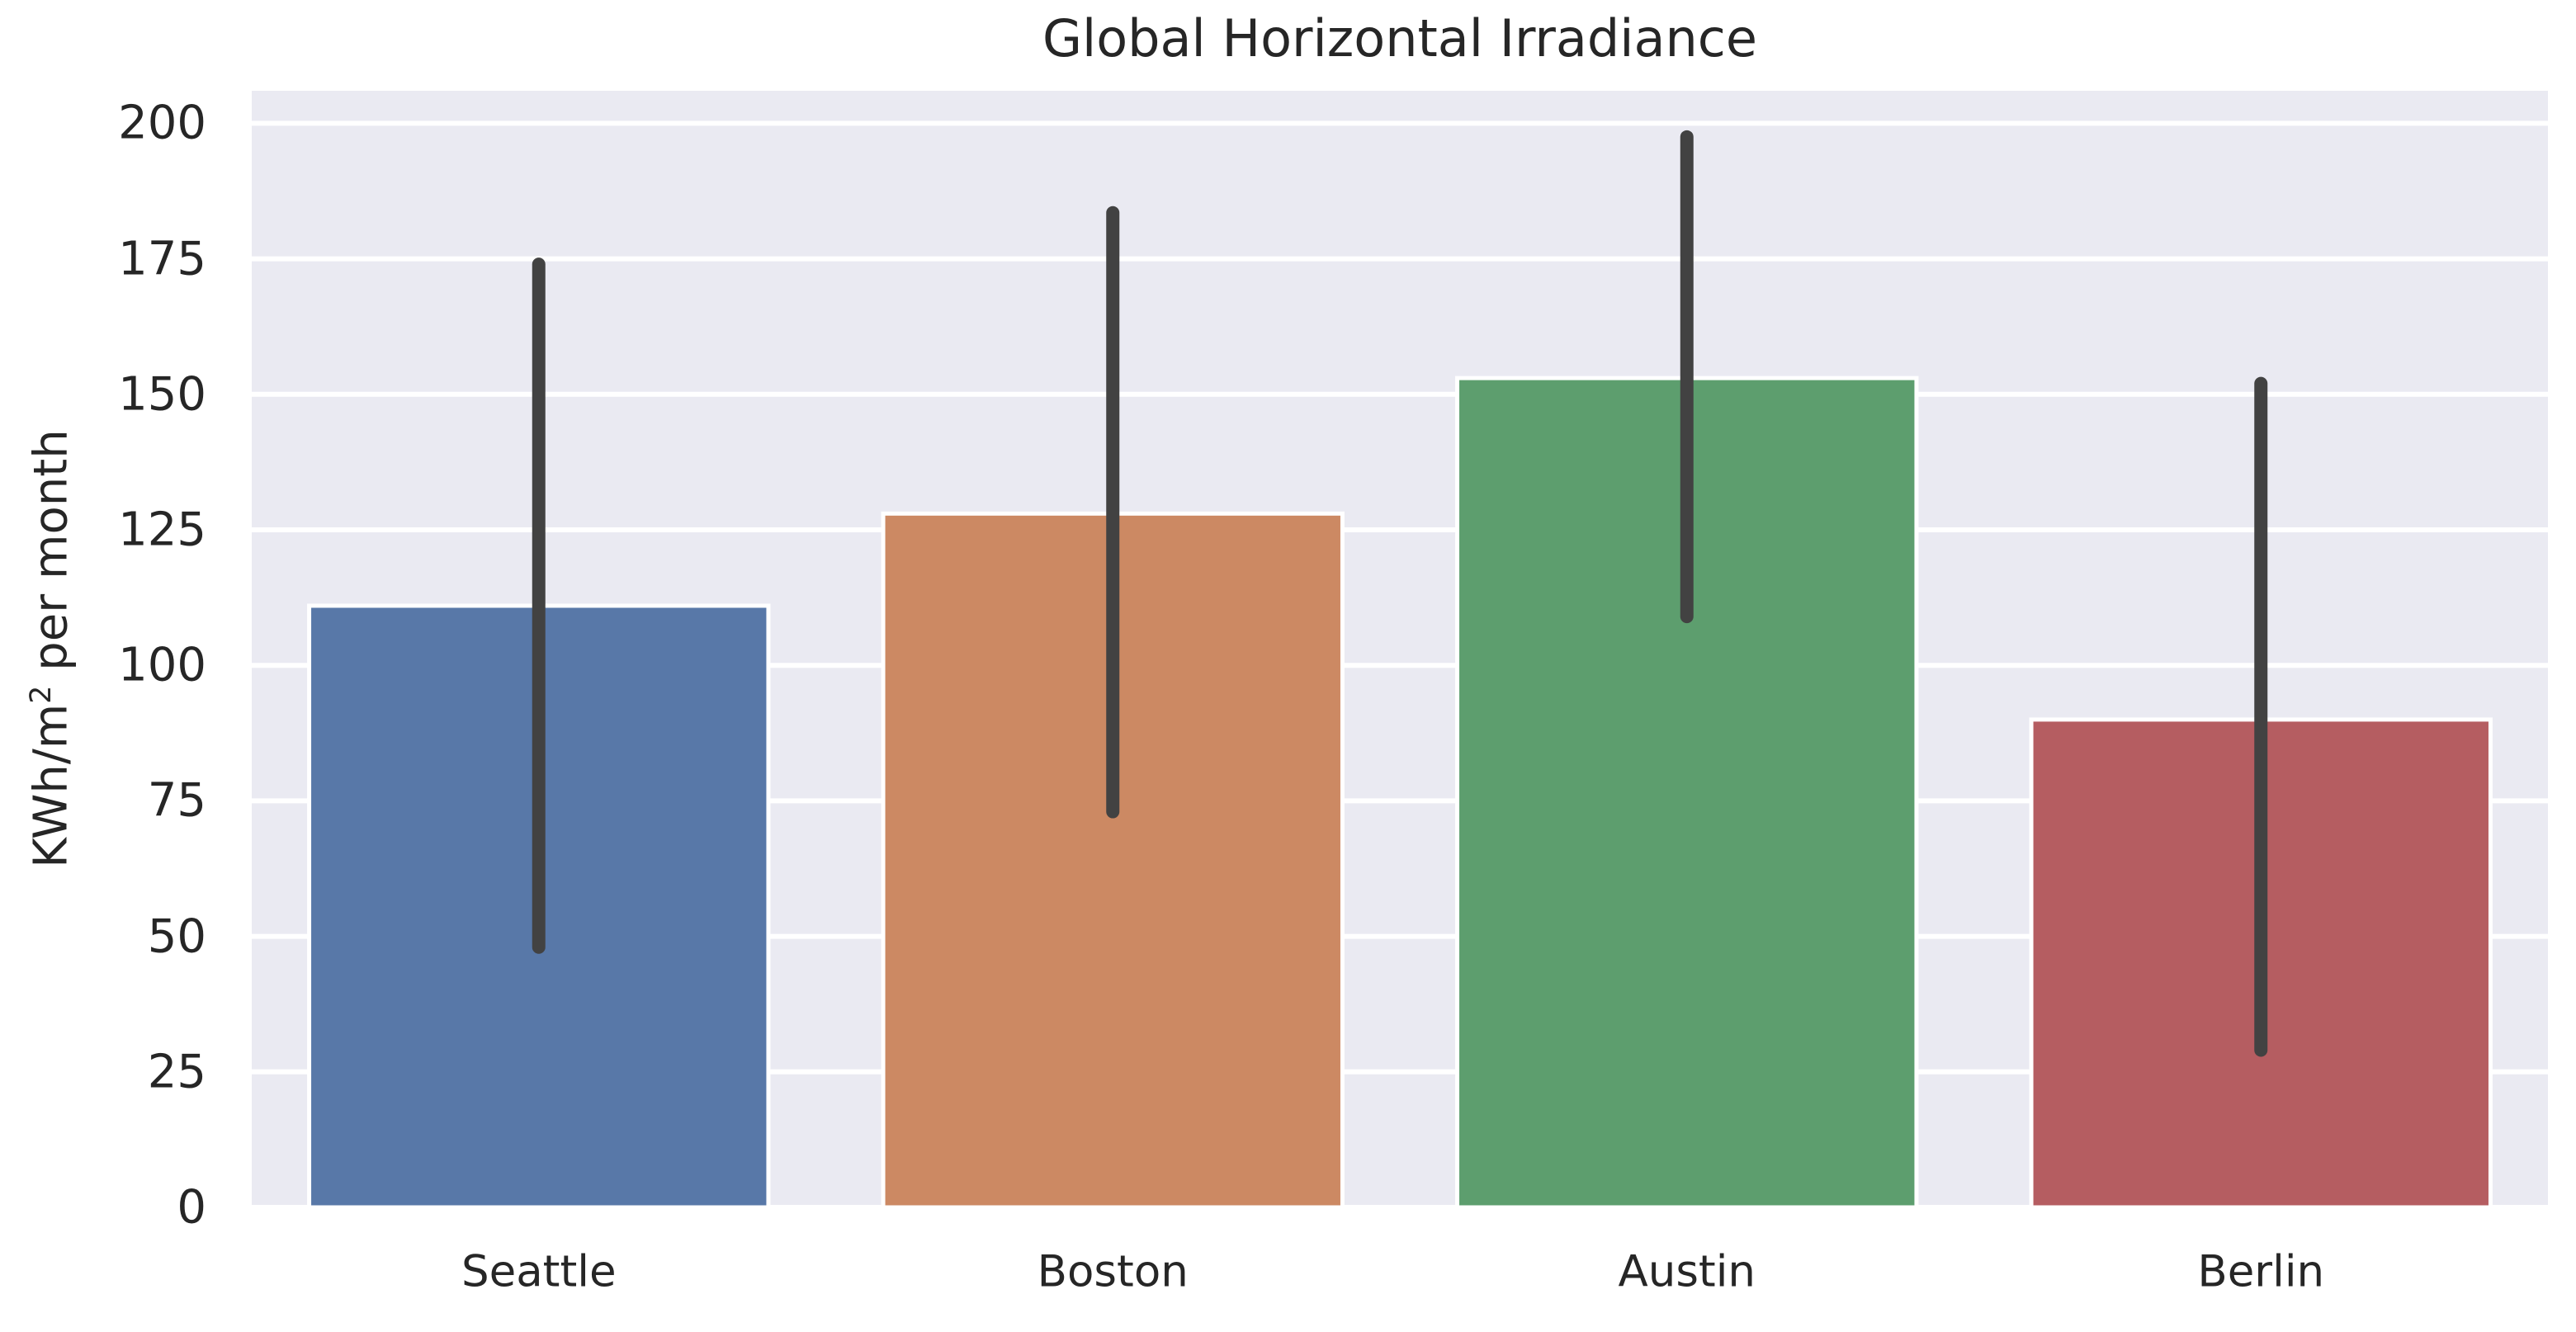 The width and height of the screenshot is (2576, 1332). Describe the element at coordinates (191, 1207) in the screenshot. I see `y-tick-label-0: 0` at that location.